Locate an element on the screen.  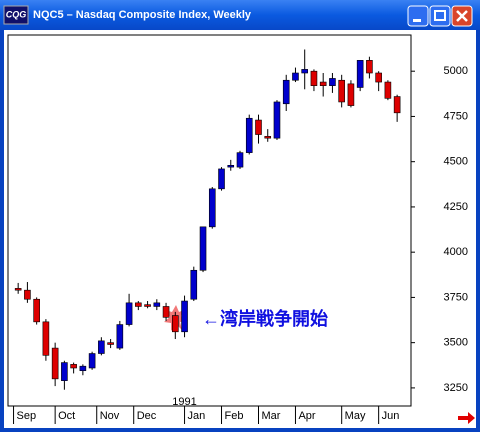
maximize-icon is located at coordinates (440, 15).